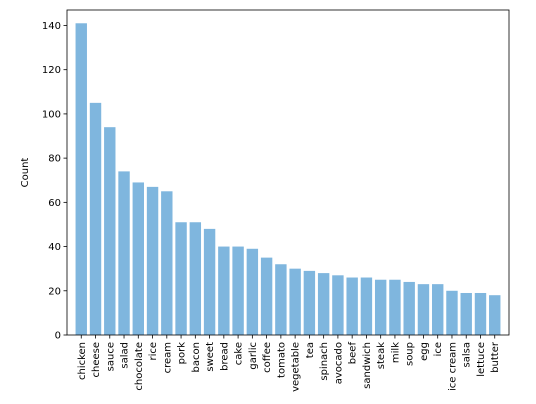  Describe the element at coordinates (167, 357) in the screenshot. I see `x-tick-label: cream` at that location.